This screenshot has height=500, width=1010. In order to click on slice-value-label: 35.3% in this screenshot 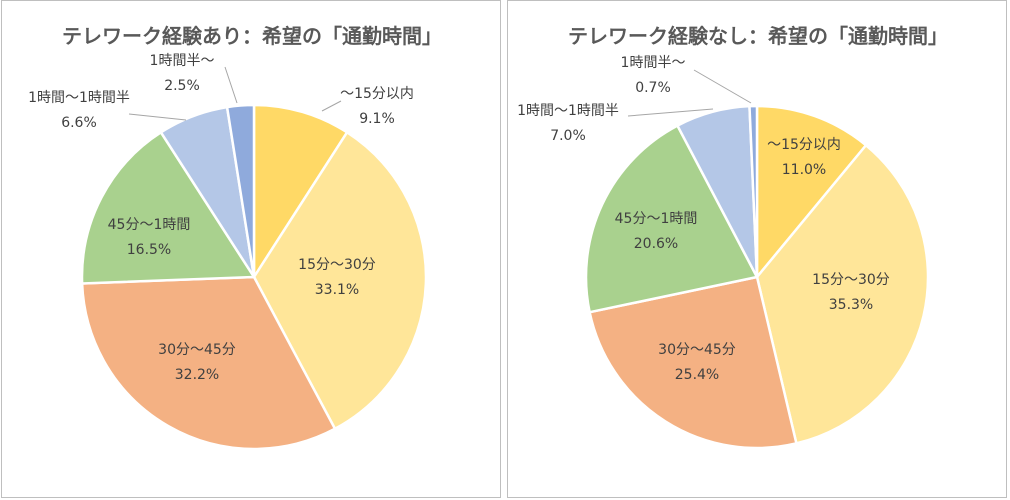, I will do `click(851, 305)`.